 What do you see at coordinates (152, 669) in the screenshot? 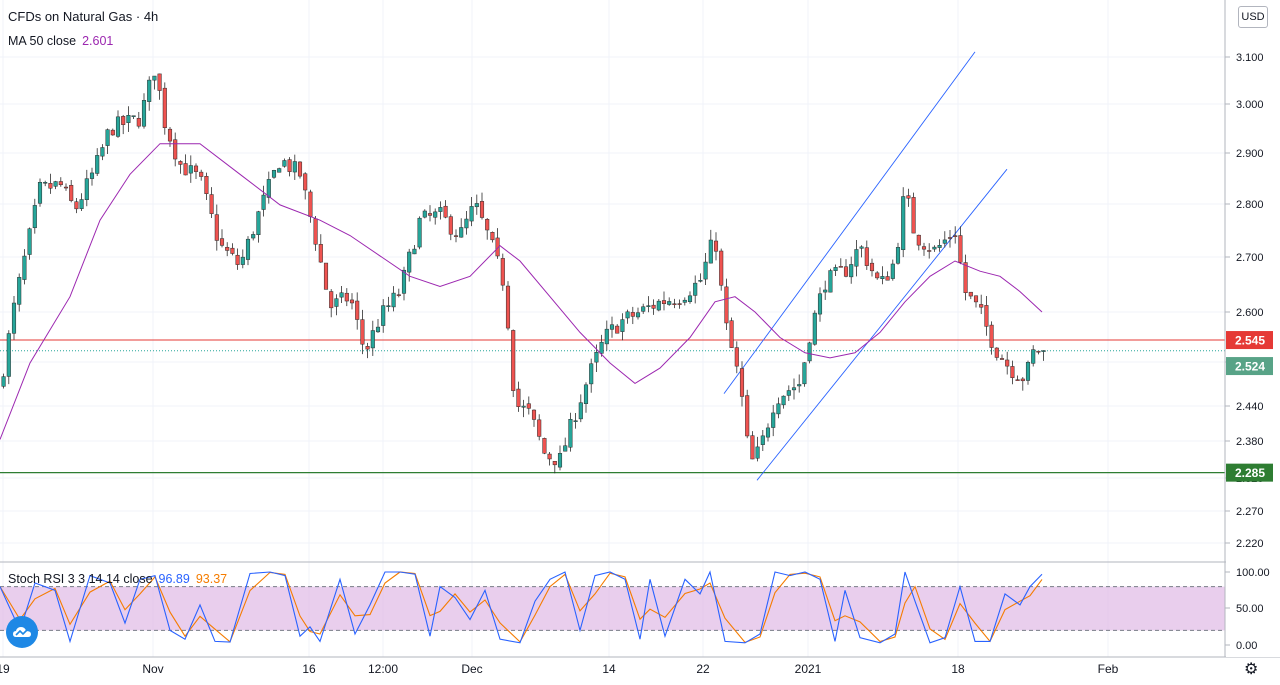
I see `time-tick-label: Nov` at bounding box center [152, 669].